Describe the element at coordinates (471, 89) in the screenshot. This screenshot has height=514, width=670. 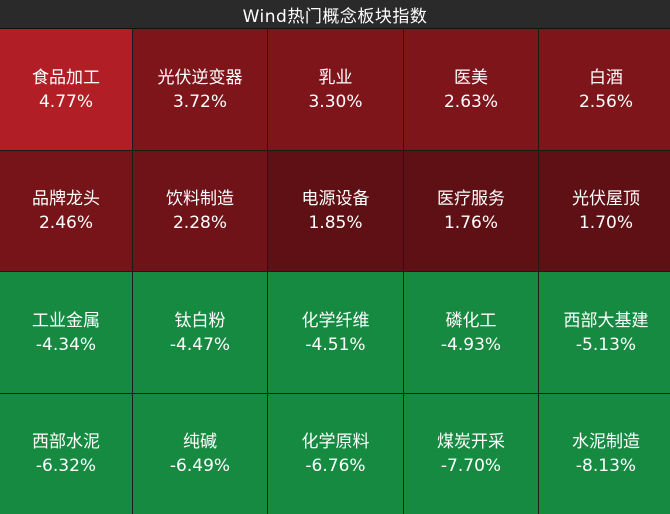
I see `sector-tile: 医美 2.63%` at that location.